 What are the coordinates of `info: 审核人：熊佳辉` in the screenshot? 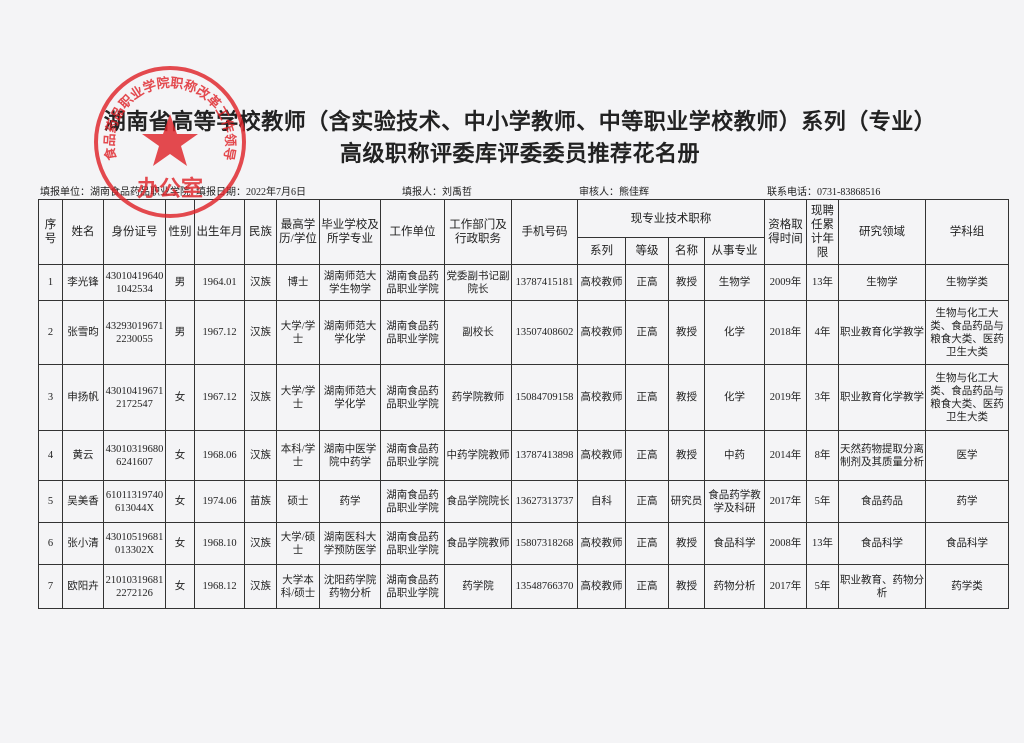 It's located at (614, 192).